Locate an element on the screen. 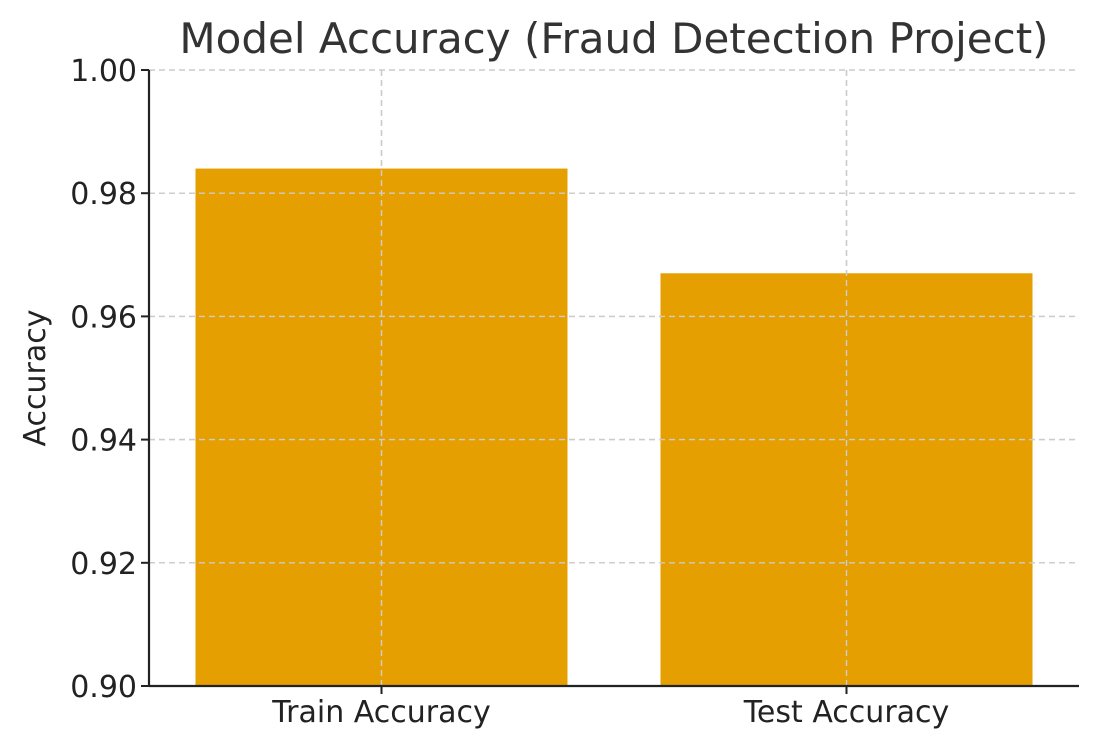 Image resolution: width=1098 pixels, height=749 pixels. chart-title: Model Accuracy (Fraud Detection Project) is located at coordinates (613, 38).